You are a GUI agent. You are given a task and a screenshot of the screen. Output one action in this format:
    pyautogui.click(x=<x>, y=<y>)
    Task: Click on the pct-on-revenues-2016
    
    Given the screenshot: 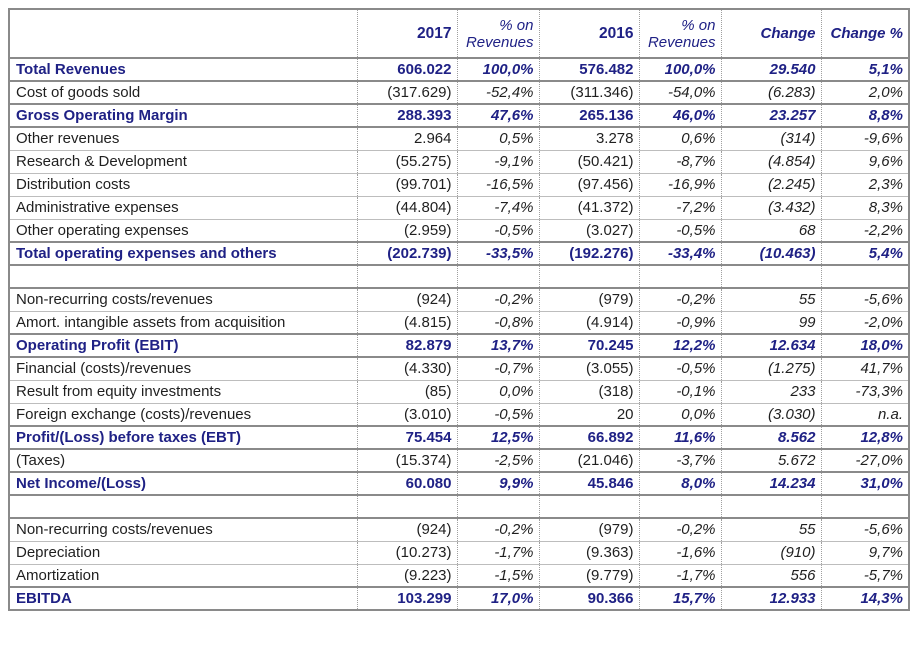 What is the action you would take?
    pyautogui.click(x=679, y=506)
    